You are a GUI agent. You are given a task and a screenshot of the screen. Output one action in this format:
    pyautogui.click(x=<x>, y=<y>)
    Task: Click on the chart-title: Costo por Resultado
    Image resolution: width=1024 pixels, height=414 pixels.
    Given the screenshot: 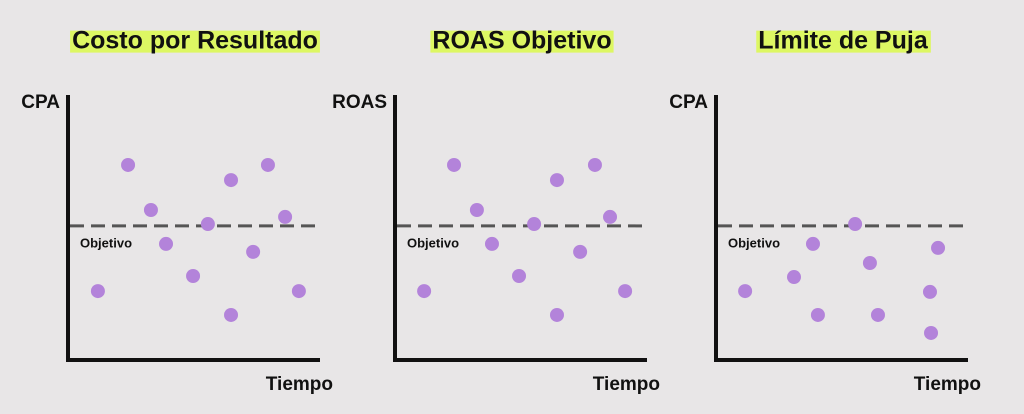 What is the action you would take?
    pyautogui.click(x=195, y=41)
    